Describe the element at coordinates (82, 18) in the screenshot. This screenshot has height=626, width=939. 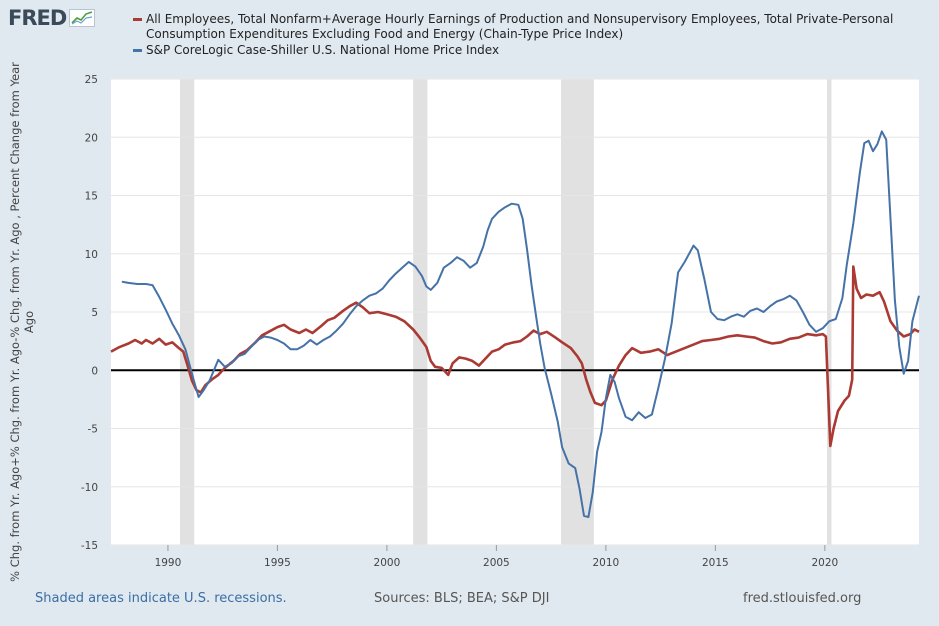
I see `logo-graph-icon` at that location.